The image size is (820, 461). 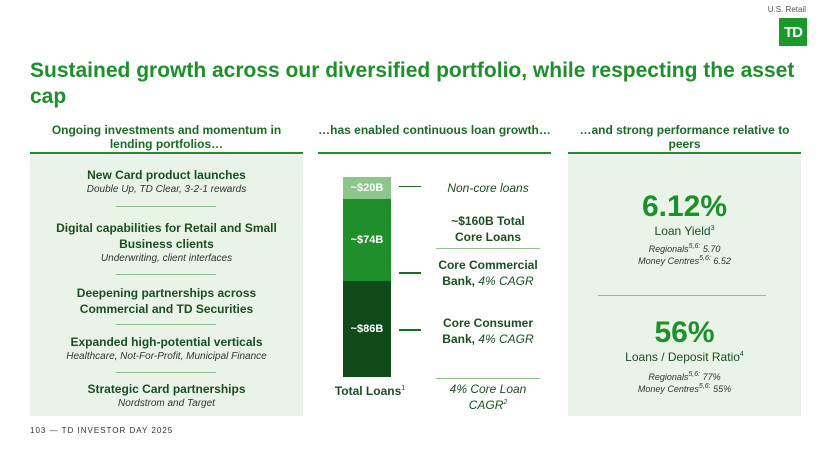 What do you see at coordinates (488, 323) in the screenshot?
I see `consumer-annotation-line1: Core Consumer` at bounding box center [488, 323].